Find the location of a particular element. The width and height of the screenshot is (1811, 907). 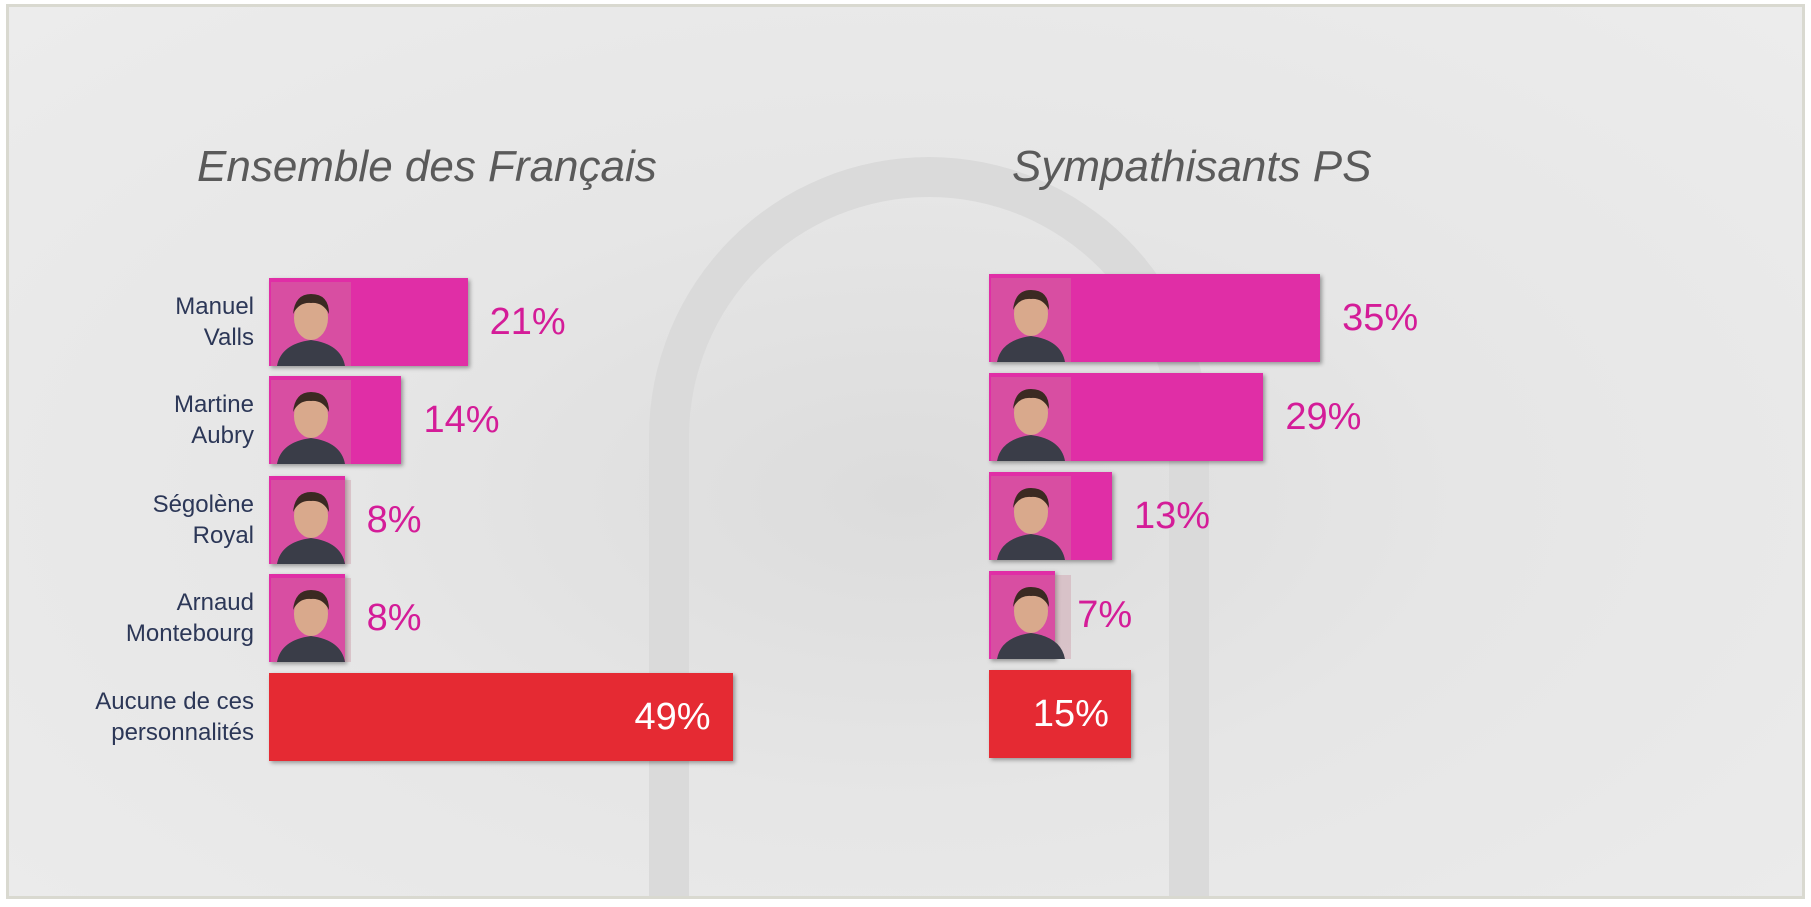

value-label: 29% is located at coordinates (1323, 417).